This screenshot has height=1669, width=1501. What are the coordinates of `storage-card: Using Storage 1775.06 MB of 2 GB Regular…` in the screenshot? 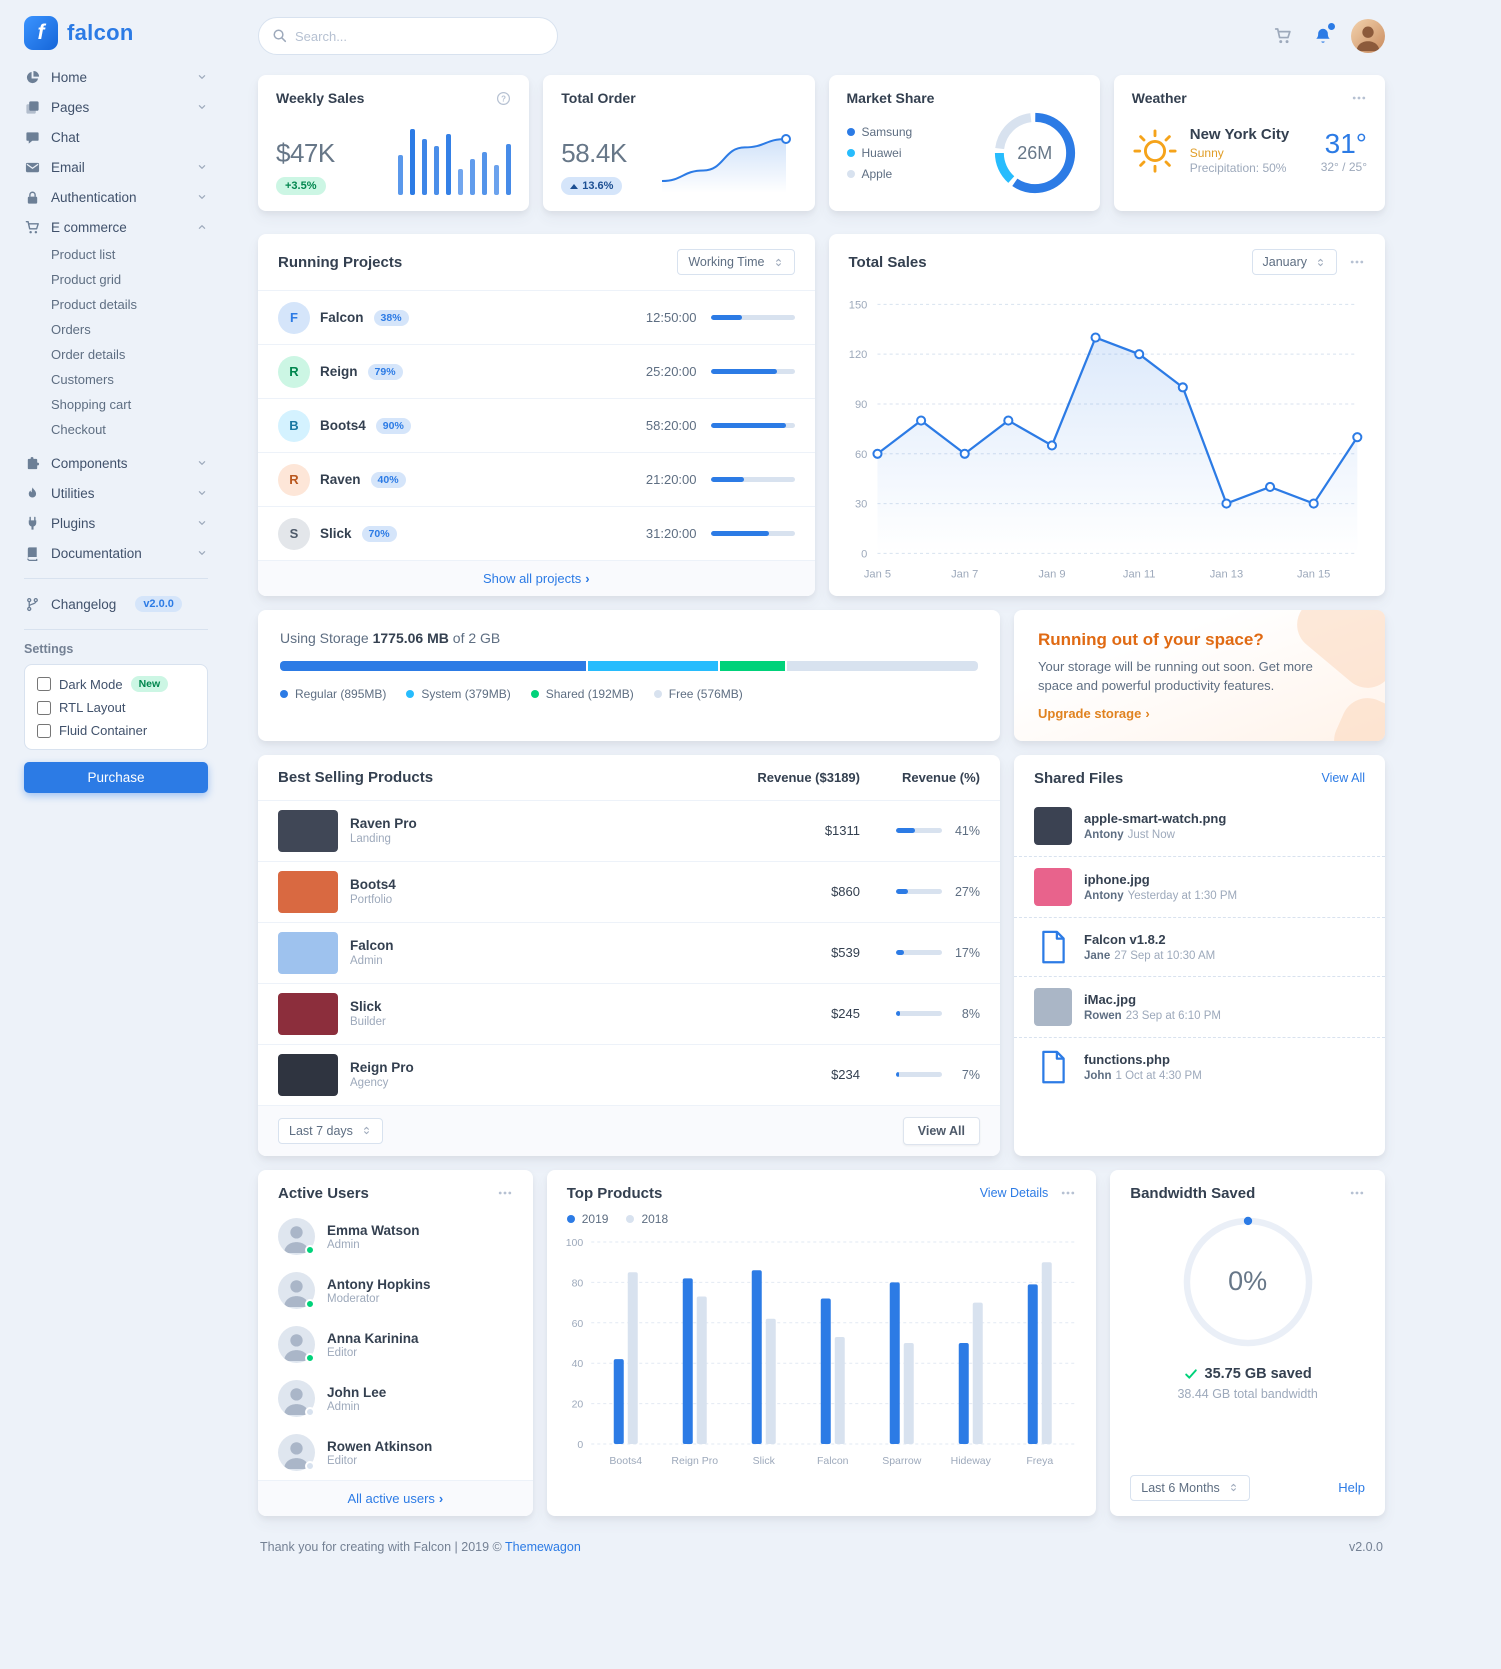 It's located at (629, 675).